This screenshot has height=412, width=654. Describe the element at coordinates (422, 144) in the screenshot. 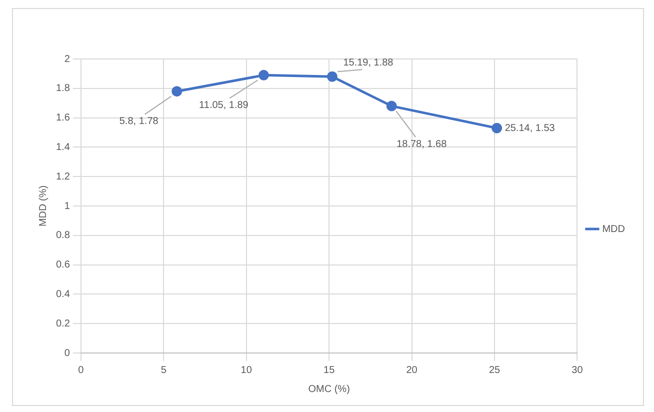

I see `data-label: 18.78, 1.68` at that location.